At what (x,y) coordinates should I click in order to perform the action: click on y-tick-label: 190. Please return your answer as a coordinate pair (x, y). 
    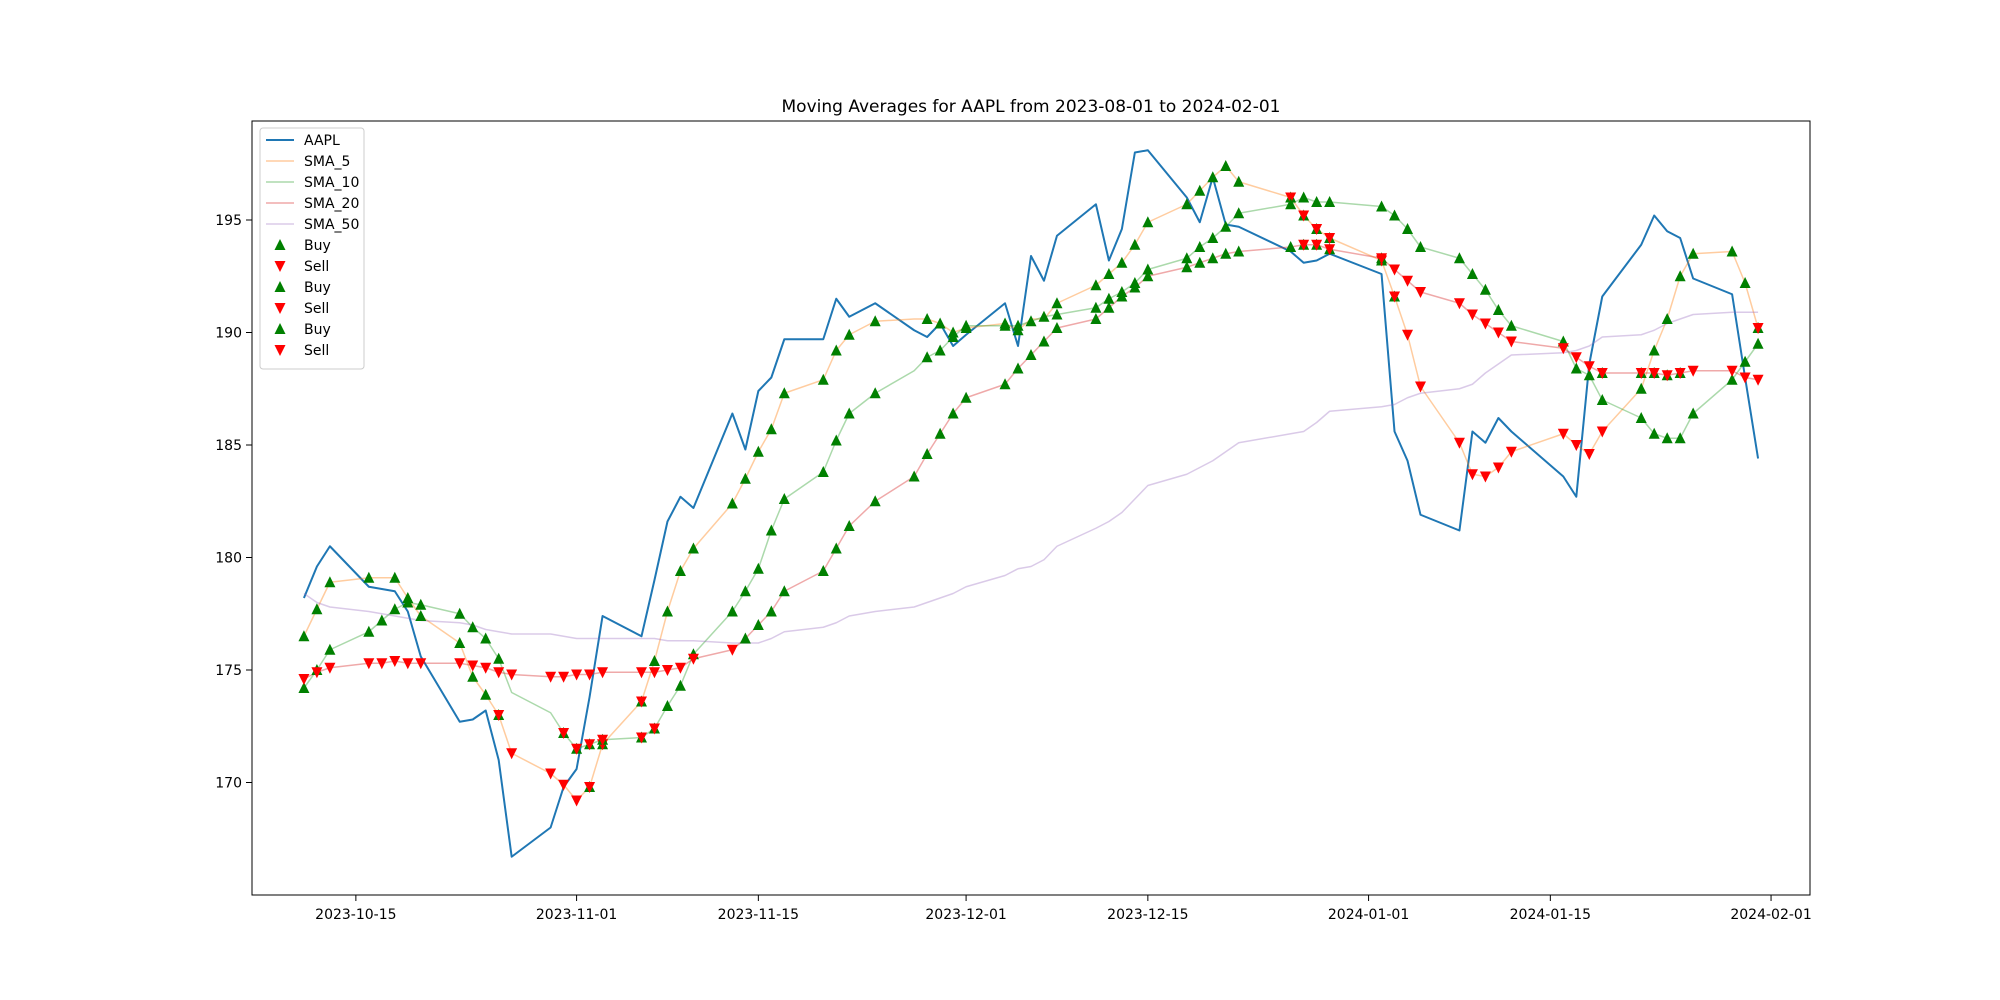
    Looking at the image, I should click on (228, 334).